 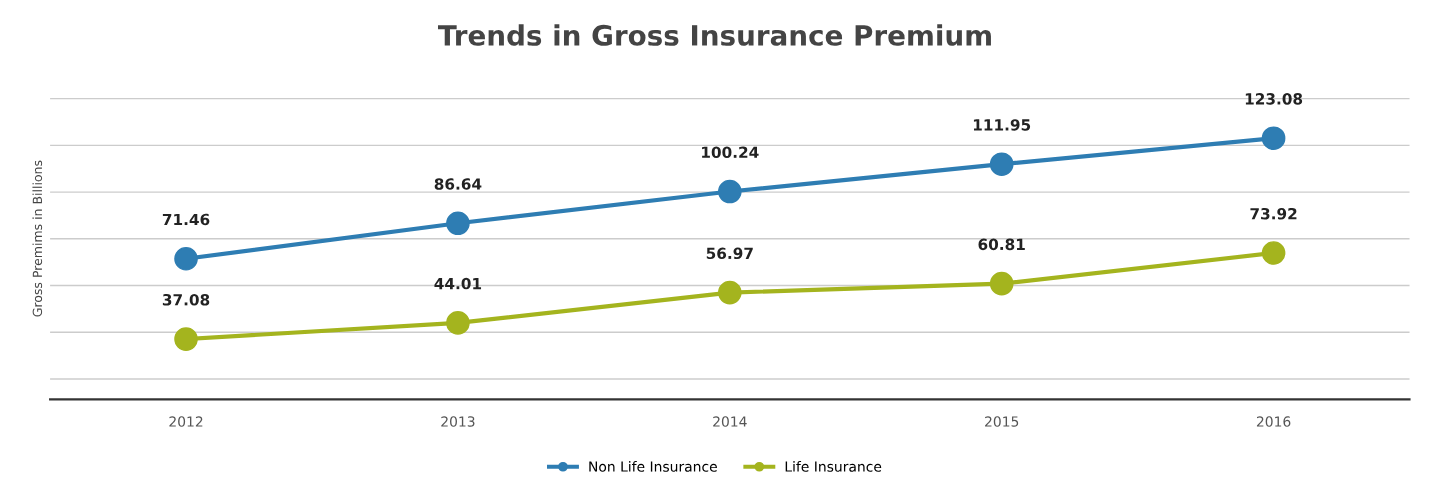 What do you see at coordinates (1274, 99) in the screenshot?
I see `data-label: 123.08` at bounding box center [1274, 99].